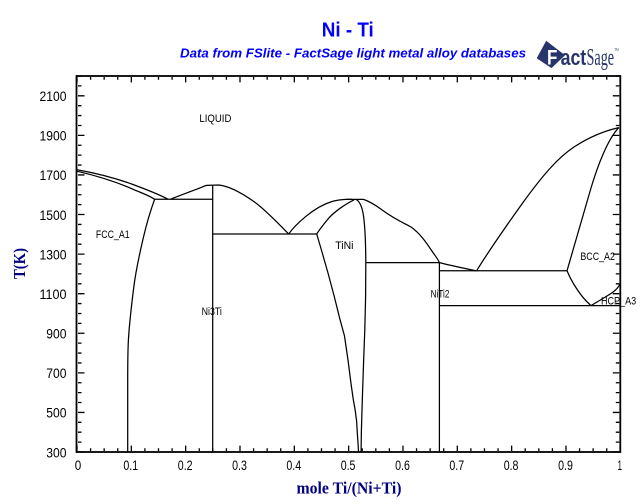 The image size is (640, 504). What do you see at coordinates (78, 465) in the screenshot?
I see `svg-text: 0` at bounding box center [78, 465].